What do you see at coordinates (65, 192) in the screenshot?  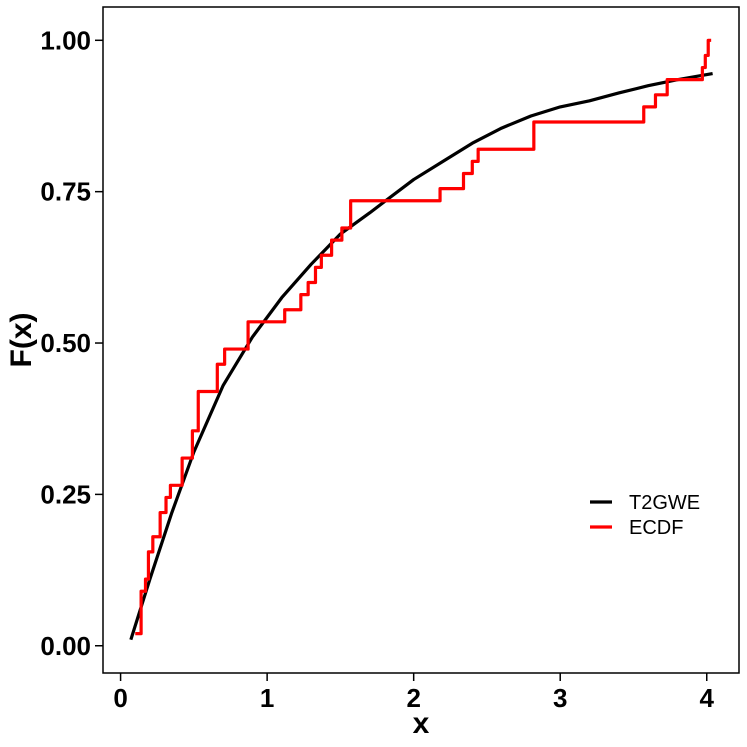 I see `y-tick-label: 0.75` at bounding box center [65, 192].